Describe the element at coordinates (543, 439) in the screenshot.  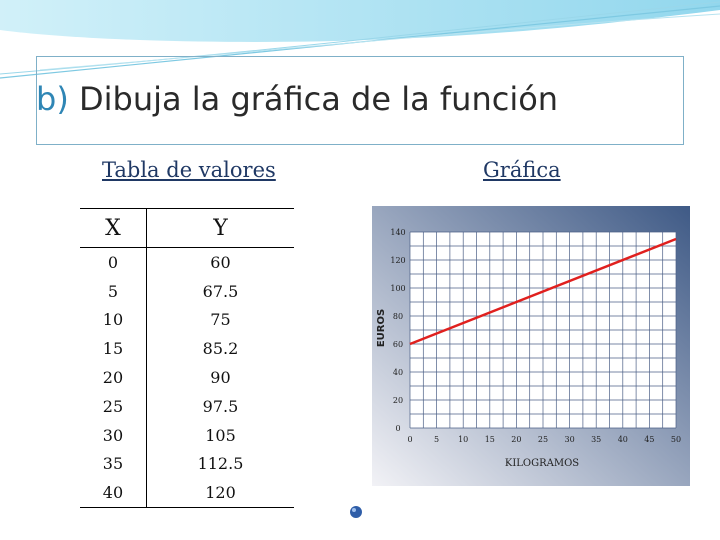
I see `x-tick-label: 25` at that location.